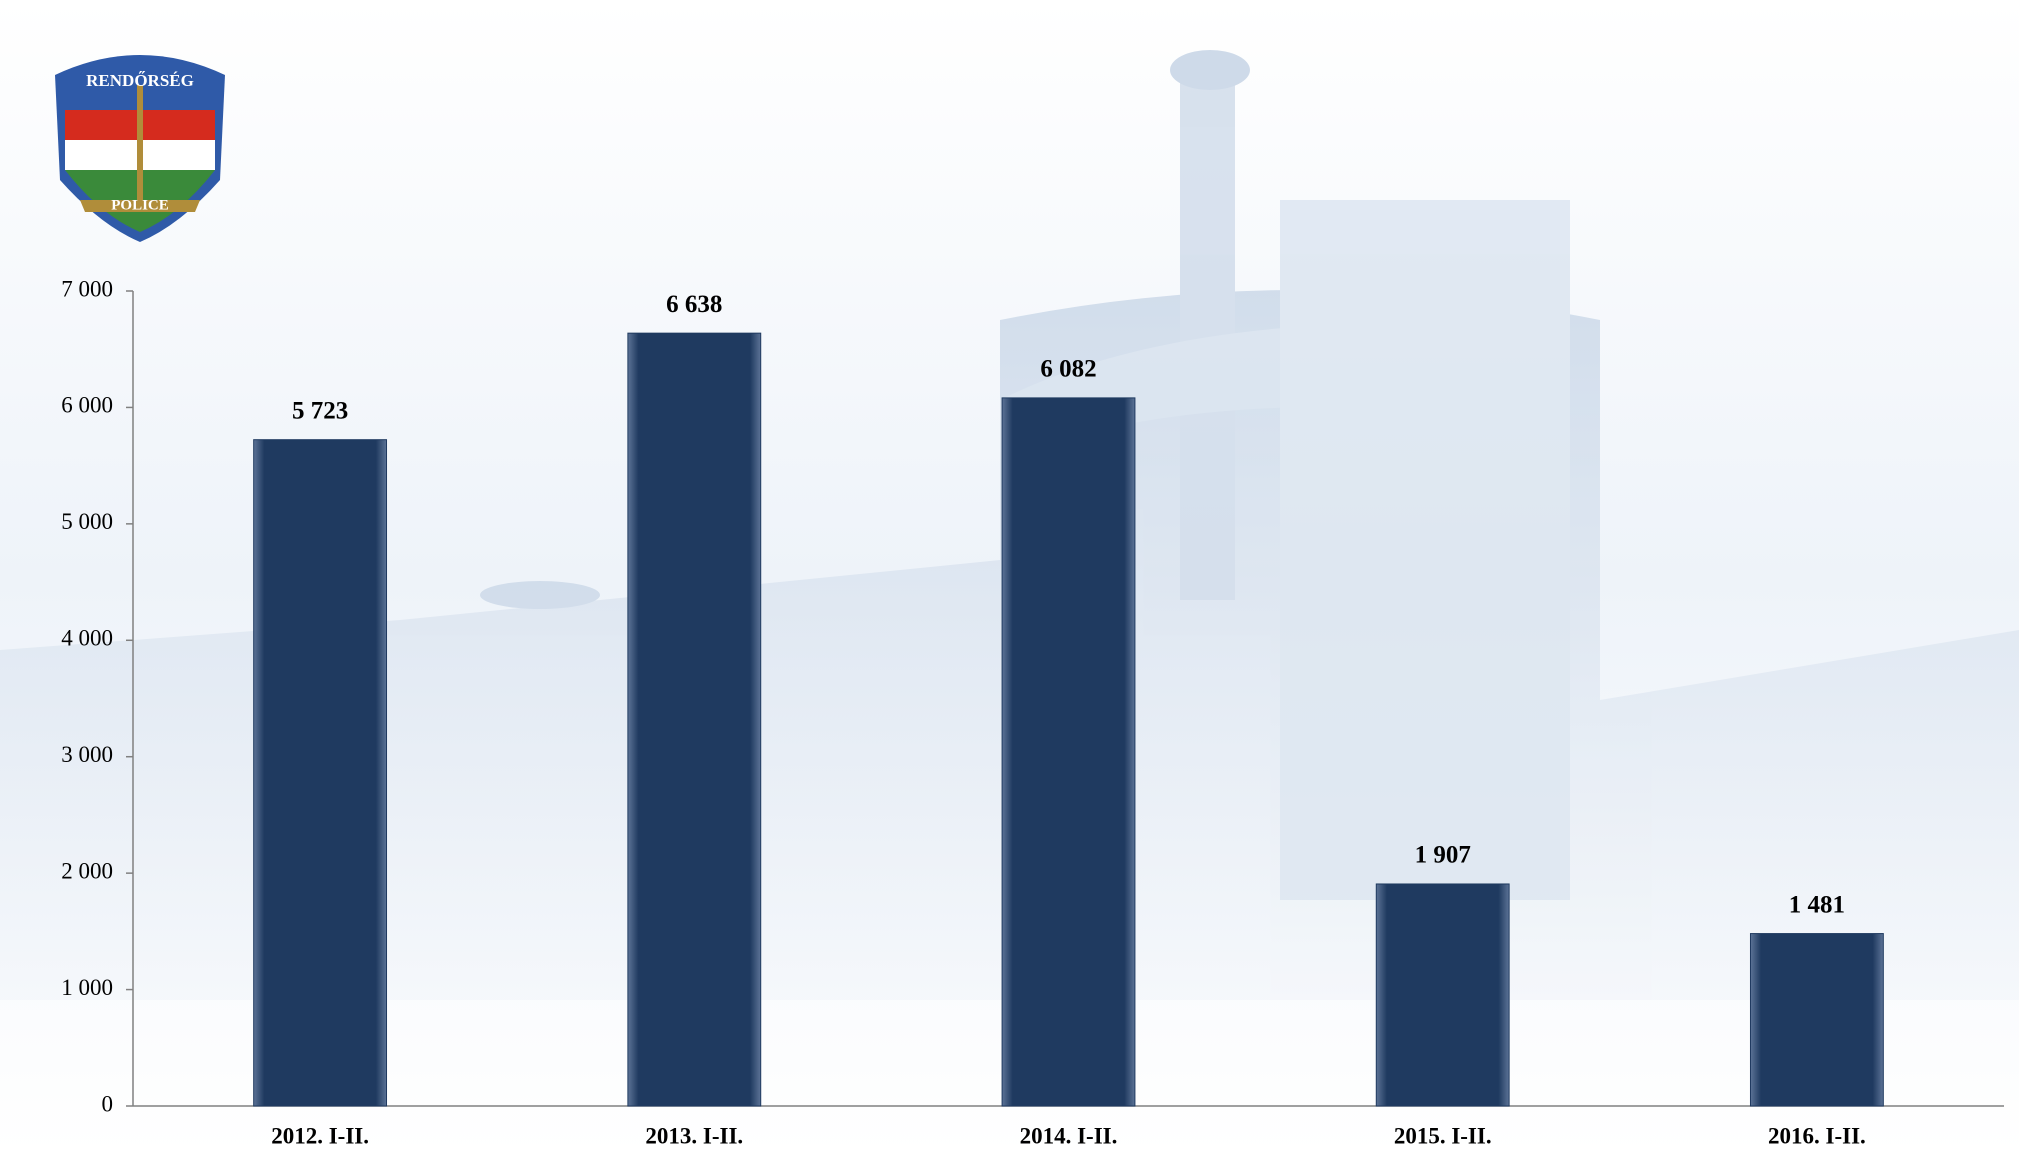 The width and height of the screenshot is (2019, 1155). What do you see at coordinates (1069, 1135) in the screenshot?
I see `x-tick-label: 2014. I-II.` at bounding box center [1069, 1135].